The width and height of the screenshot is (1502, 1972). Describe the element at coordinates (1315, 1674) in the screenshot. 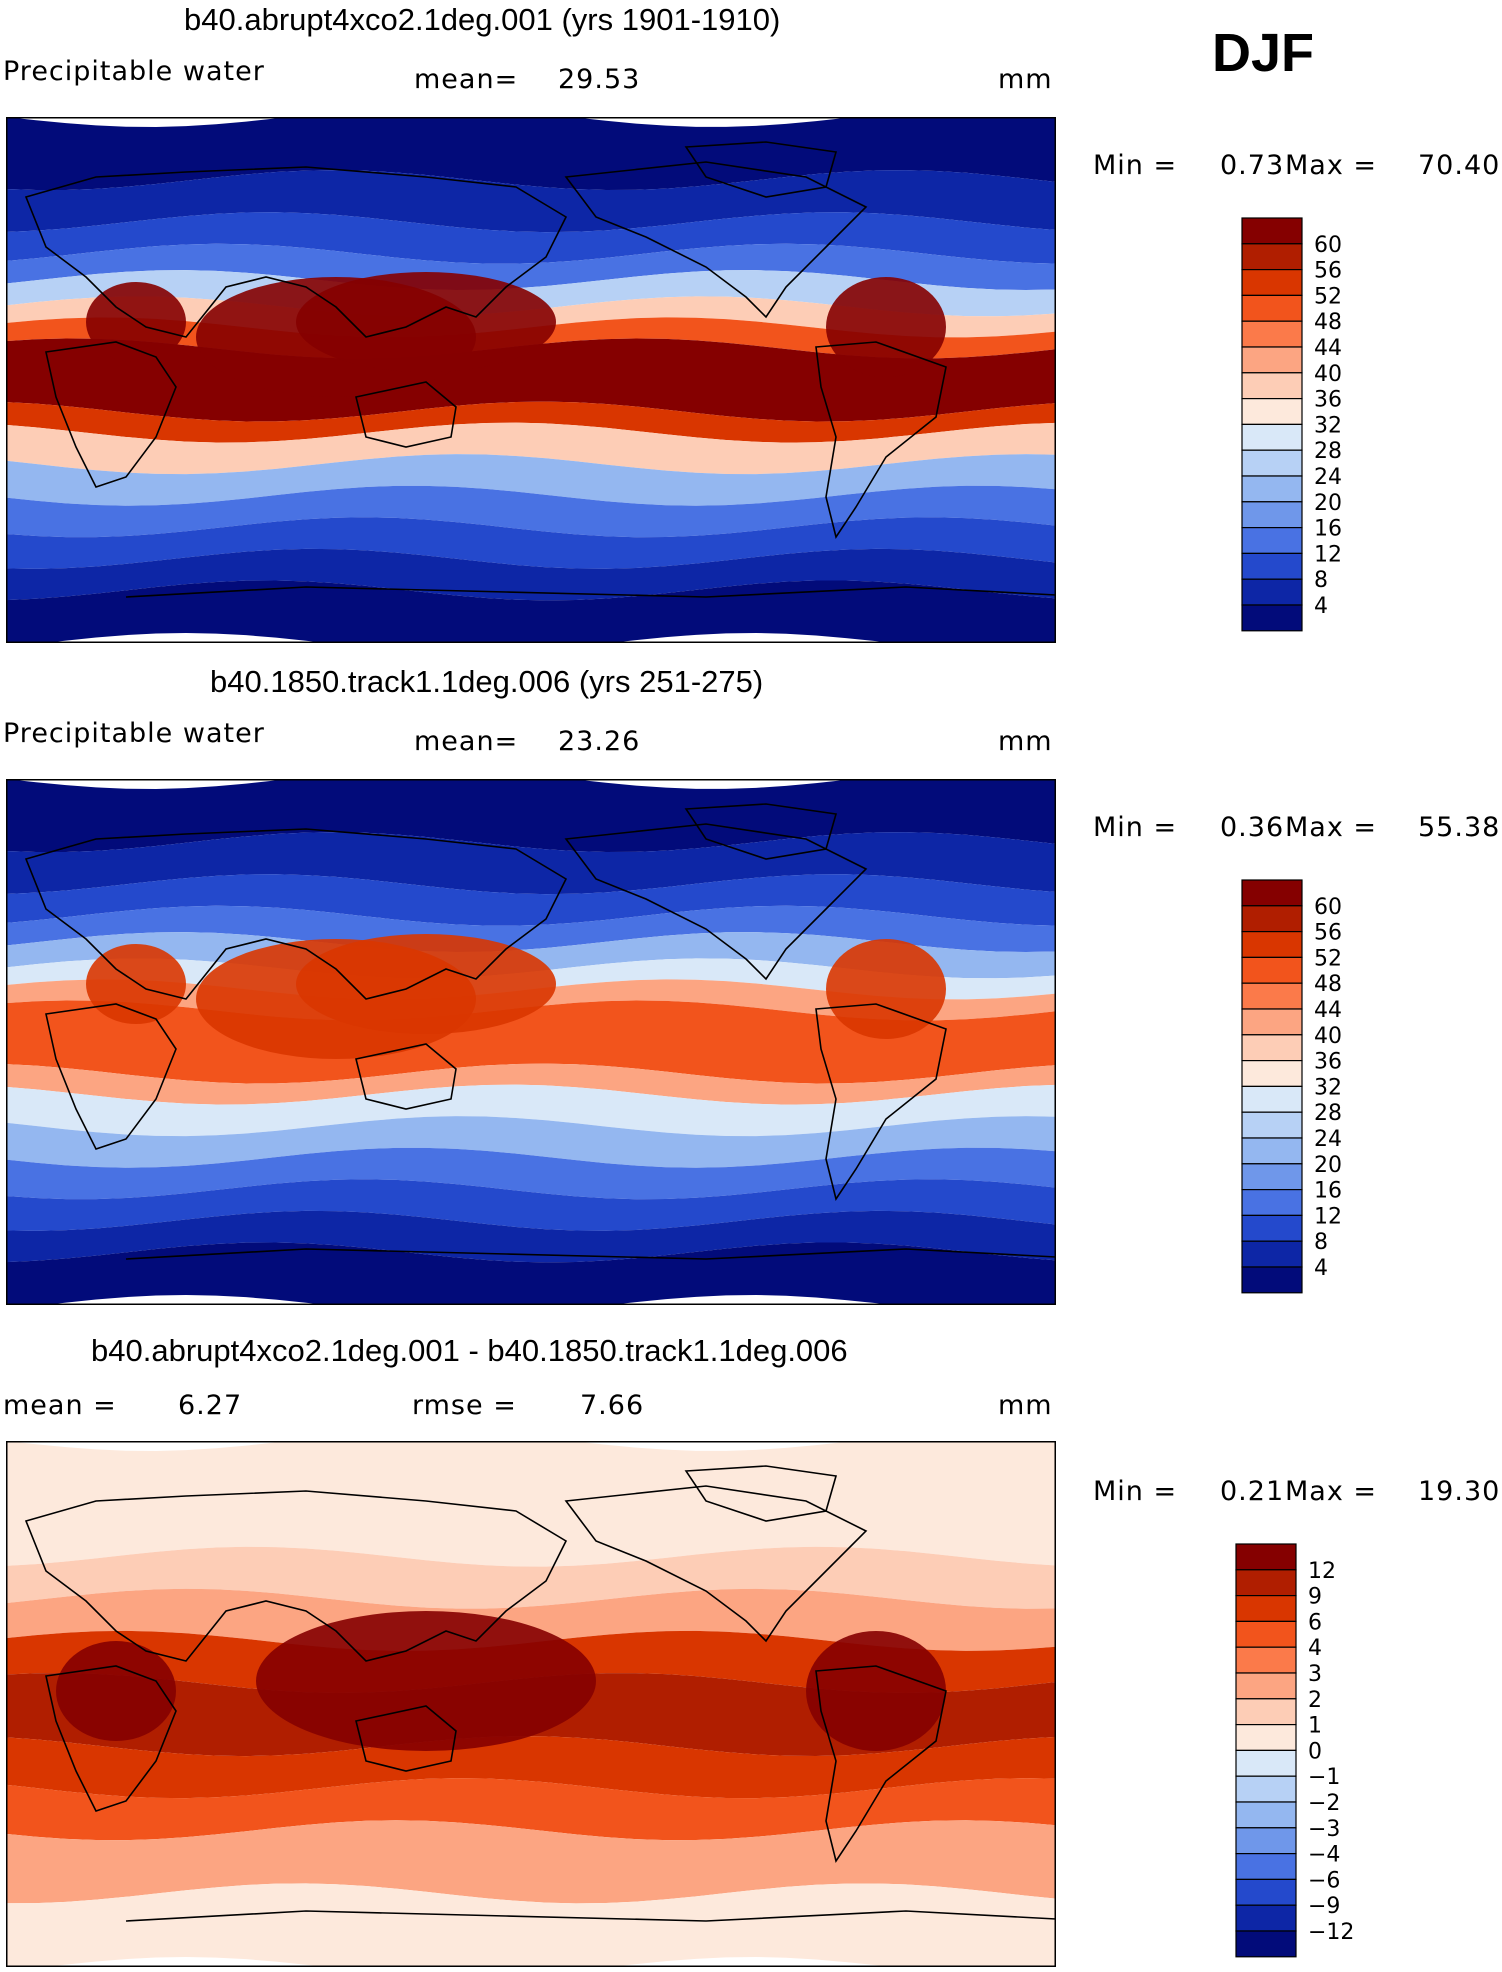

I see `colorbar-tick-label: 3` at that location.